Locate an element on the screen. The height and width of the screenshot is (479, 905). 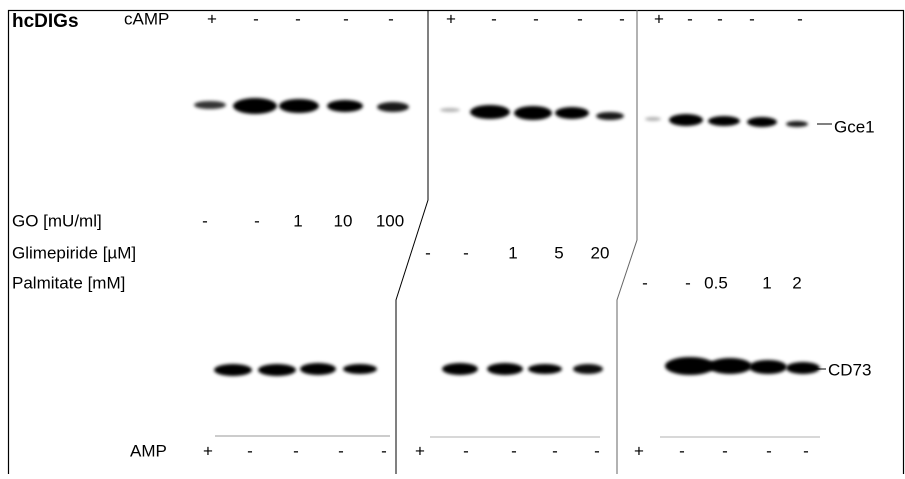
treatment-value: 0.5 is located at coordinates (716, 282).